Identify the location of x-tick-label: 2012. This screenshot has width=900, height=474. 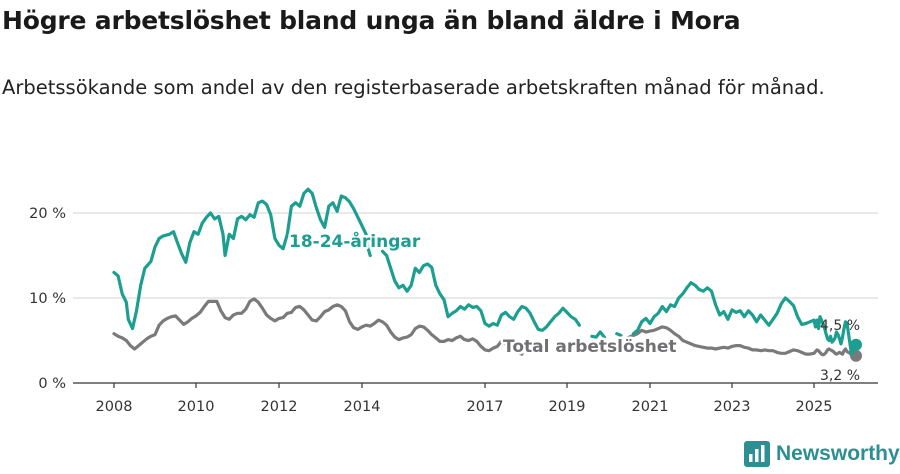
(279, 407).